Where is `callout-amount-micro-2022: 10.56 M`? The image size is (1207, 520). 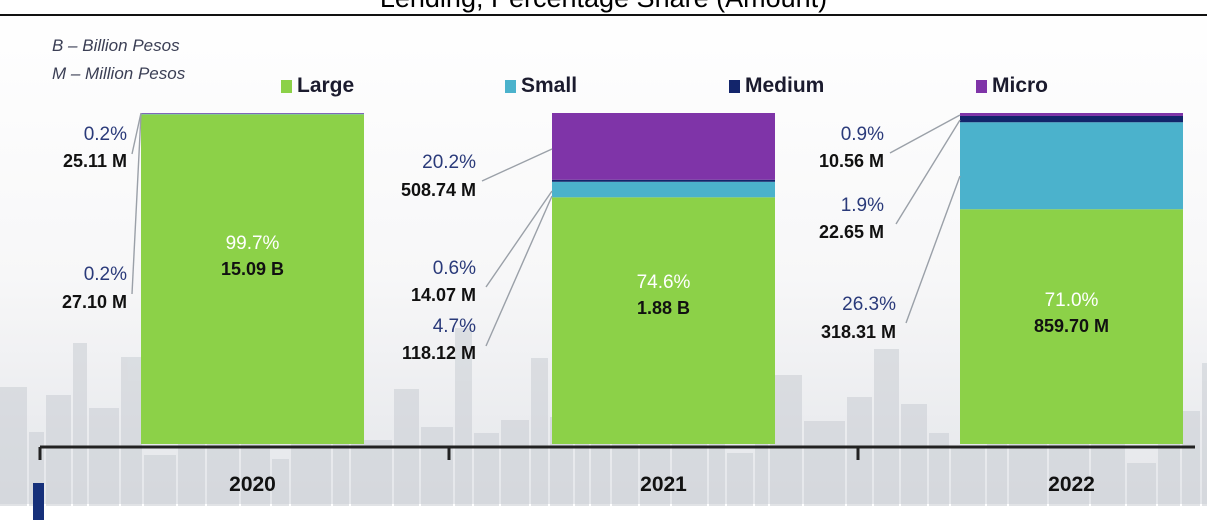 callout-amount-micro-2022: 10.56 M is located at coordinates (851, 161).